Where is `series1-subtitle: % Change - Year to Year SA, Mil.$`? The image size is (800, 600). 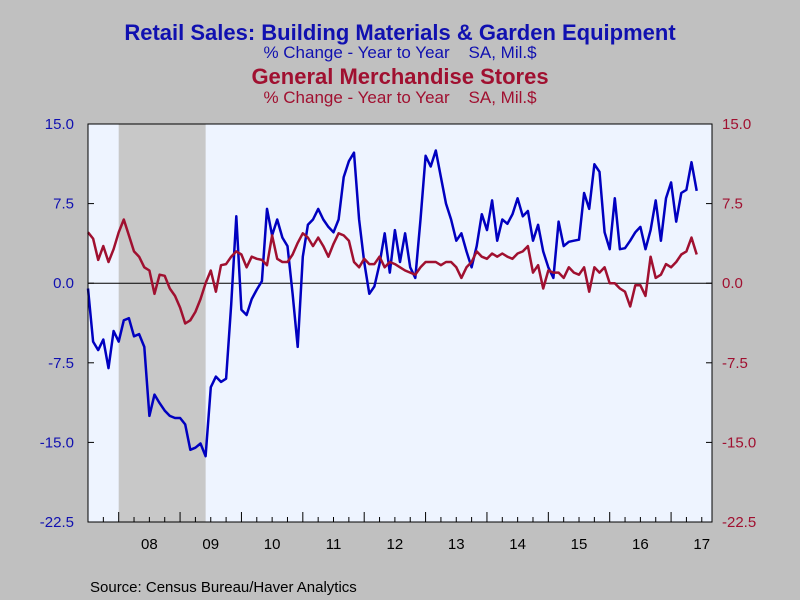 series1-subtitle: % Change - Year to Year SA, Mil.$ is located at coordinates (400, 52).